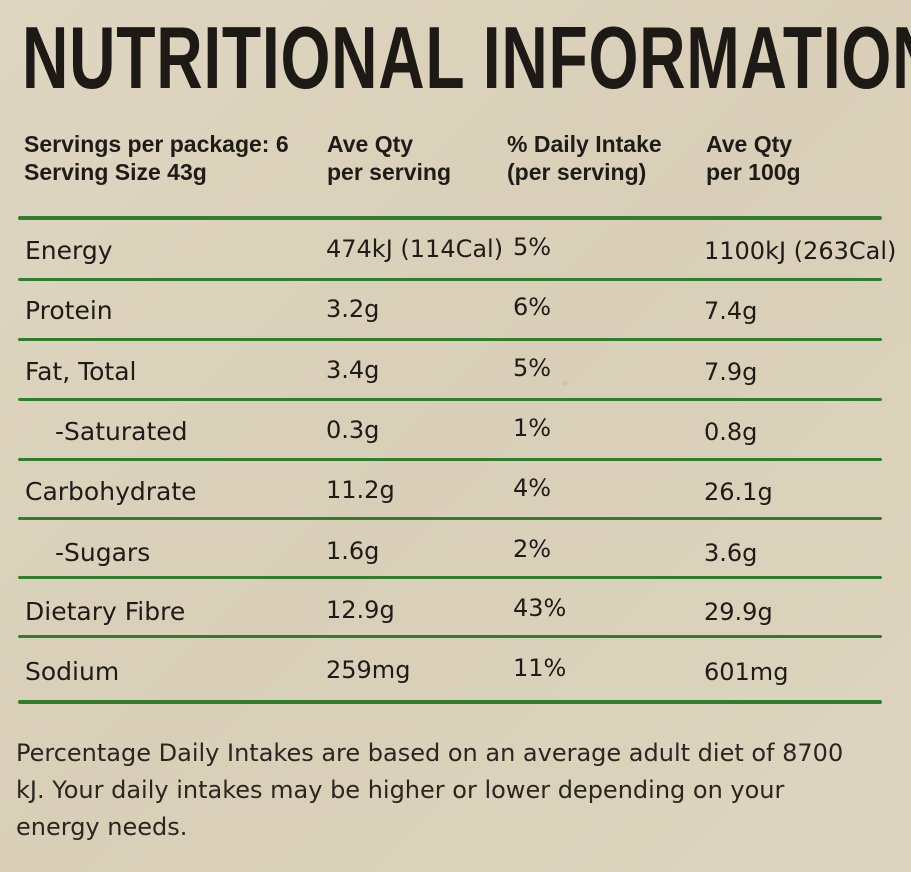  What do you see at coordinates (360, 610) in the screenshot?
I see `per-serving-value: 12.9g` at bounding box center [360, 610].